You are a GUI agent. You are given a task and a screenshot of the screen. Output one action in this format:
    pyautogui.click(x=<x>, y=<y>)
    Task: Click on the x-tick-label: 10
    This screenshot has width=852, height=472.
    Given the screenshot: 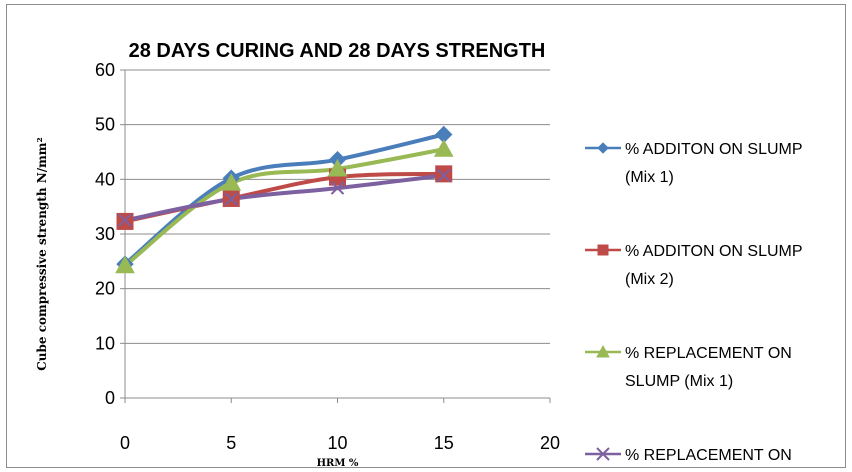 What is the action you would take?
    pyautogui.click(x=337, y=443)
    